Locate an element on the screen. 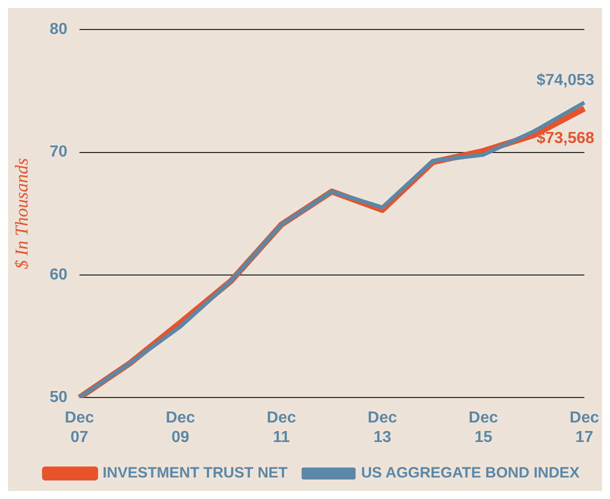 This screenshot has width=610, height=499. y-axis-title: $ In Thousands is located at coordinates (22, 214).